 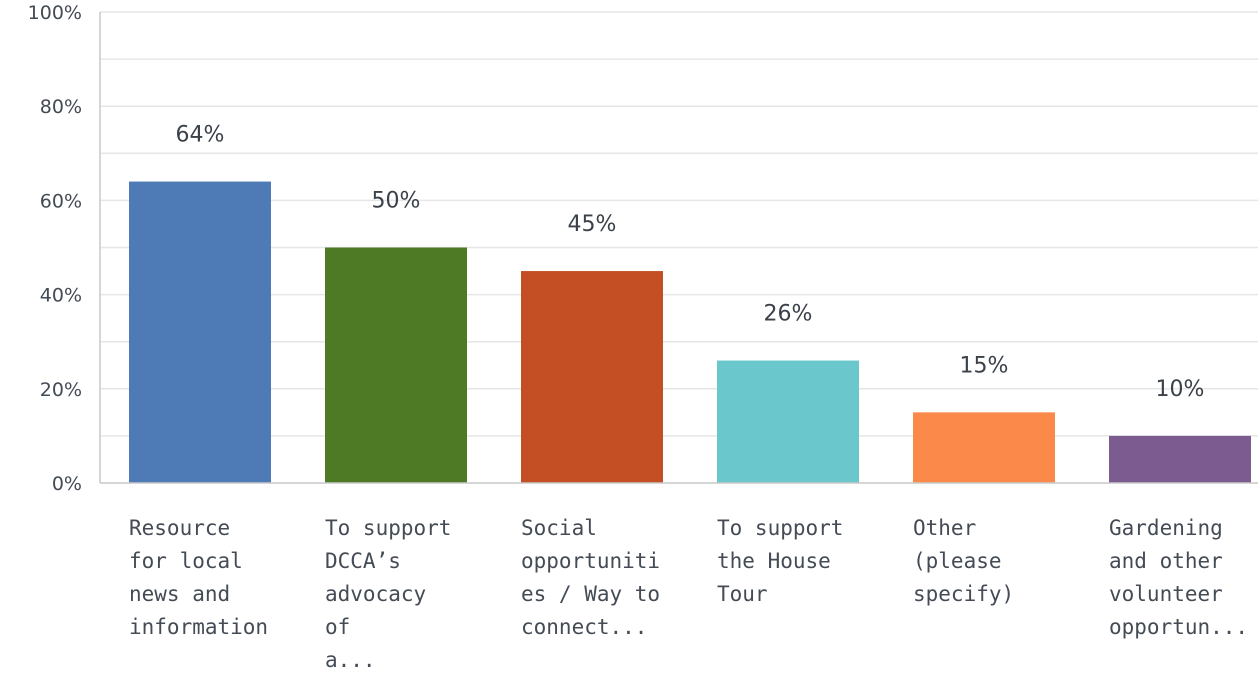 I want to click on y-axis: 0% 20% 40% 60% 80% 100%, so click(x=64, y=248).